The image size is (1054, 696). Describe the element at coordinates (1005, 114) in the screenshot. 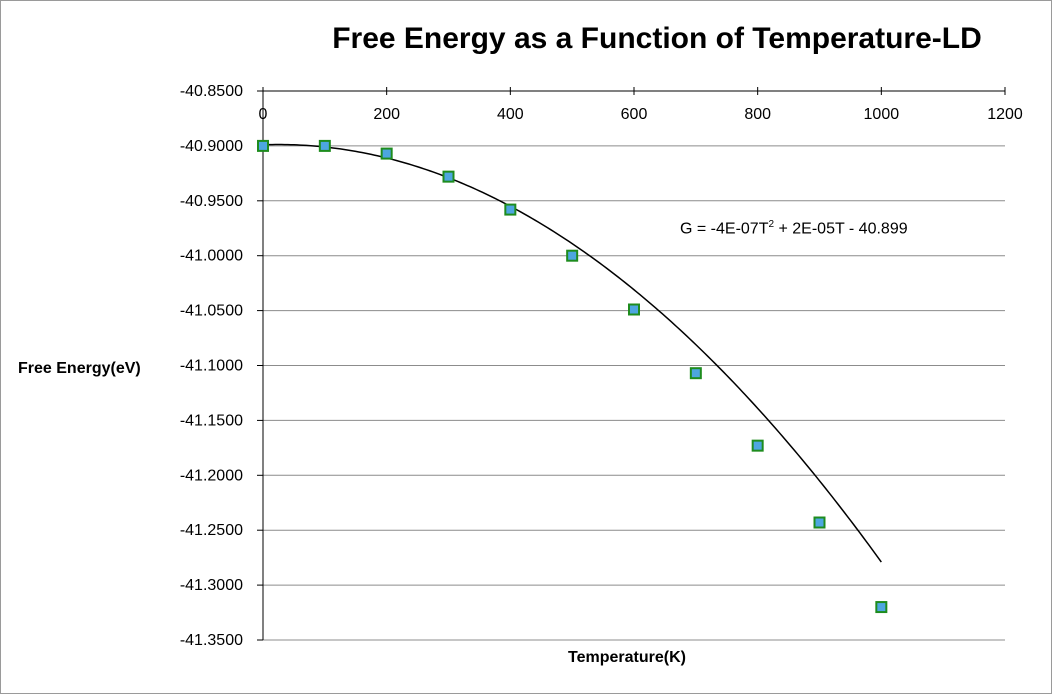

I see `x-tick-label: 1200` at that location.